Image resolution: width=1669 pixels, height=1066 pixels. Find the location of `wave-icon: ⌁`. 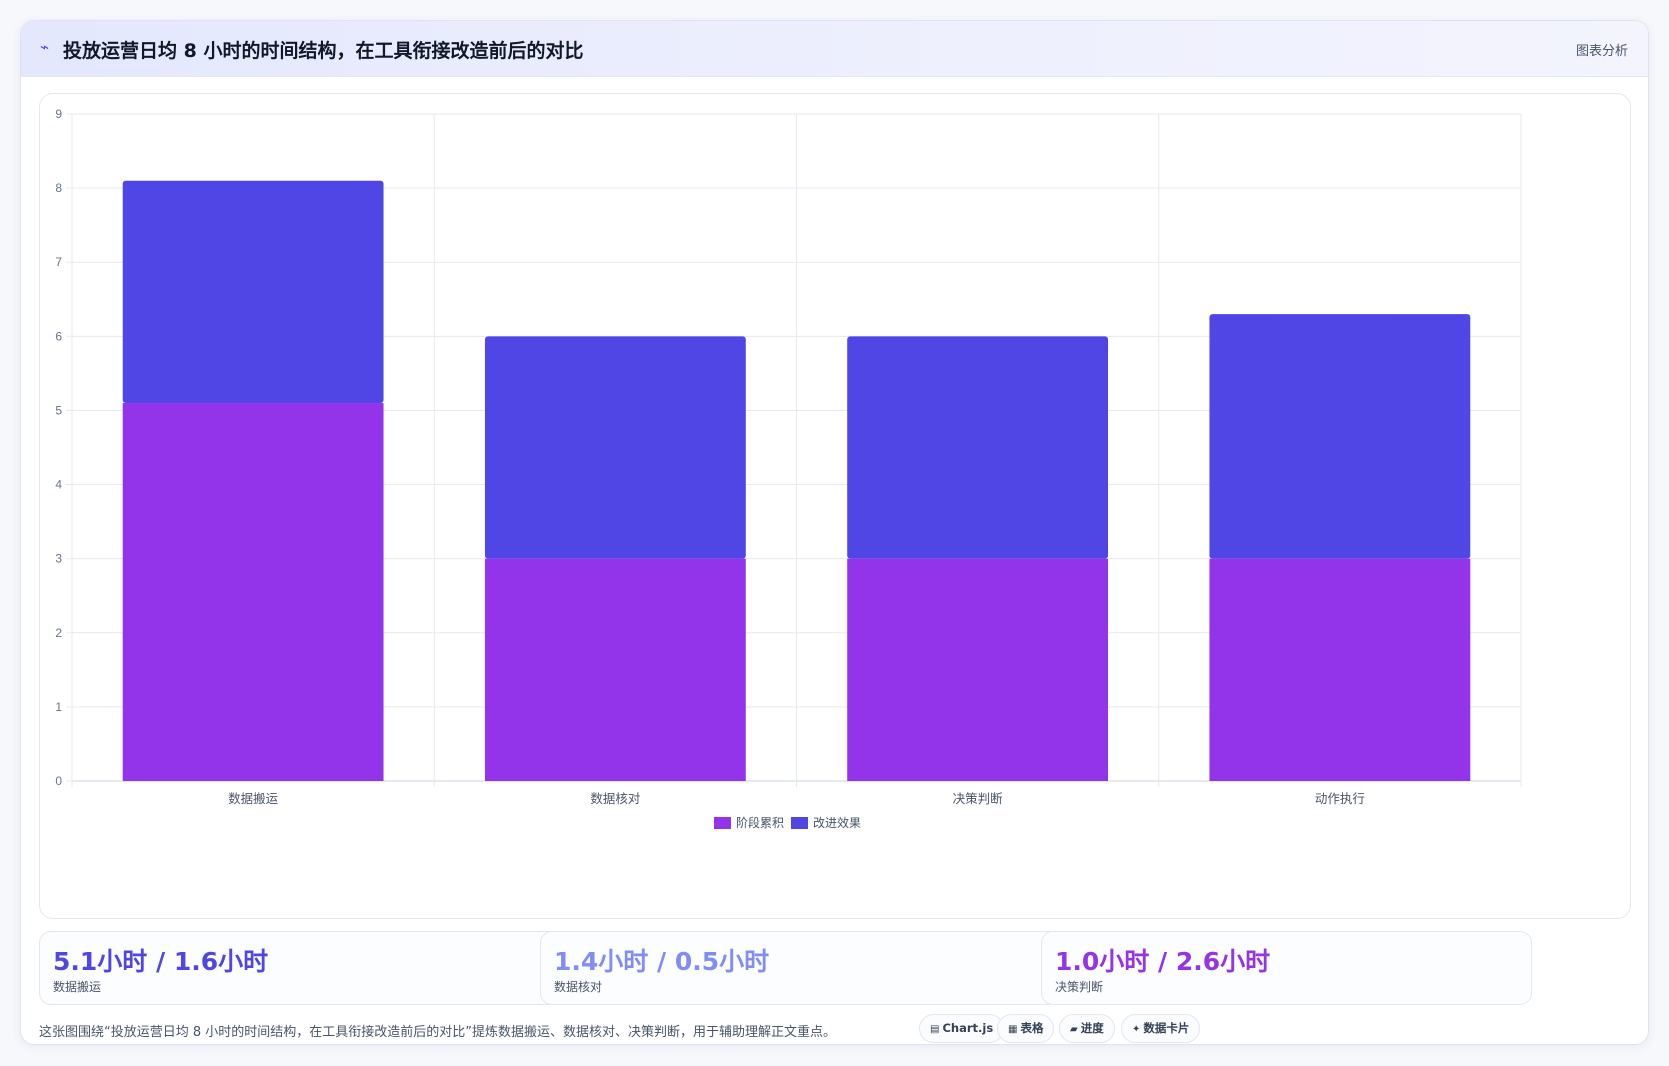

wave-icon: ⌁ is located at coordinates (45, 47).